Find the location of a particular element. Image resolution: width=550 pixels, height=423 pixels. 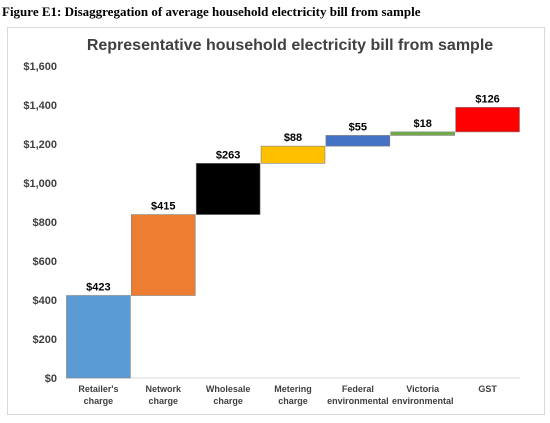

data-label: $126 is located at coordinates (487, 99).